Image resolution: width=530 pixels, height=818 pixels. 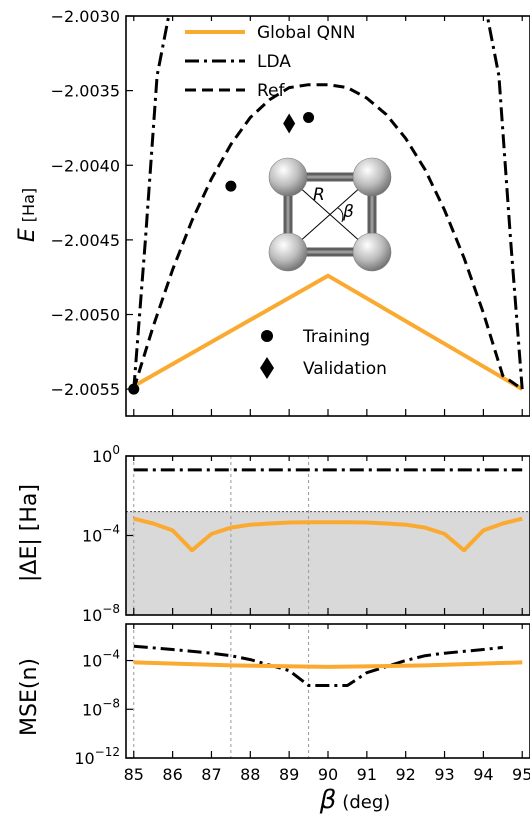 I want to click on legend-label: Global QNN, so click(x=306, y=33).